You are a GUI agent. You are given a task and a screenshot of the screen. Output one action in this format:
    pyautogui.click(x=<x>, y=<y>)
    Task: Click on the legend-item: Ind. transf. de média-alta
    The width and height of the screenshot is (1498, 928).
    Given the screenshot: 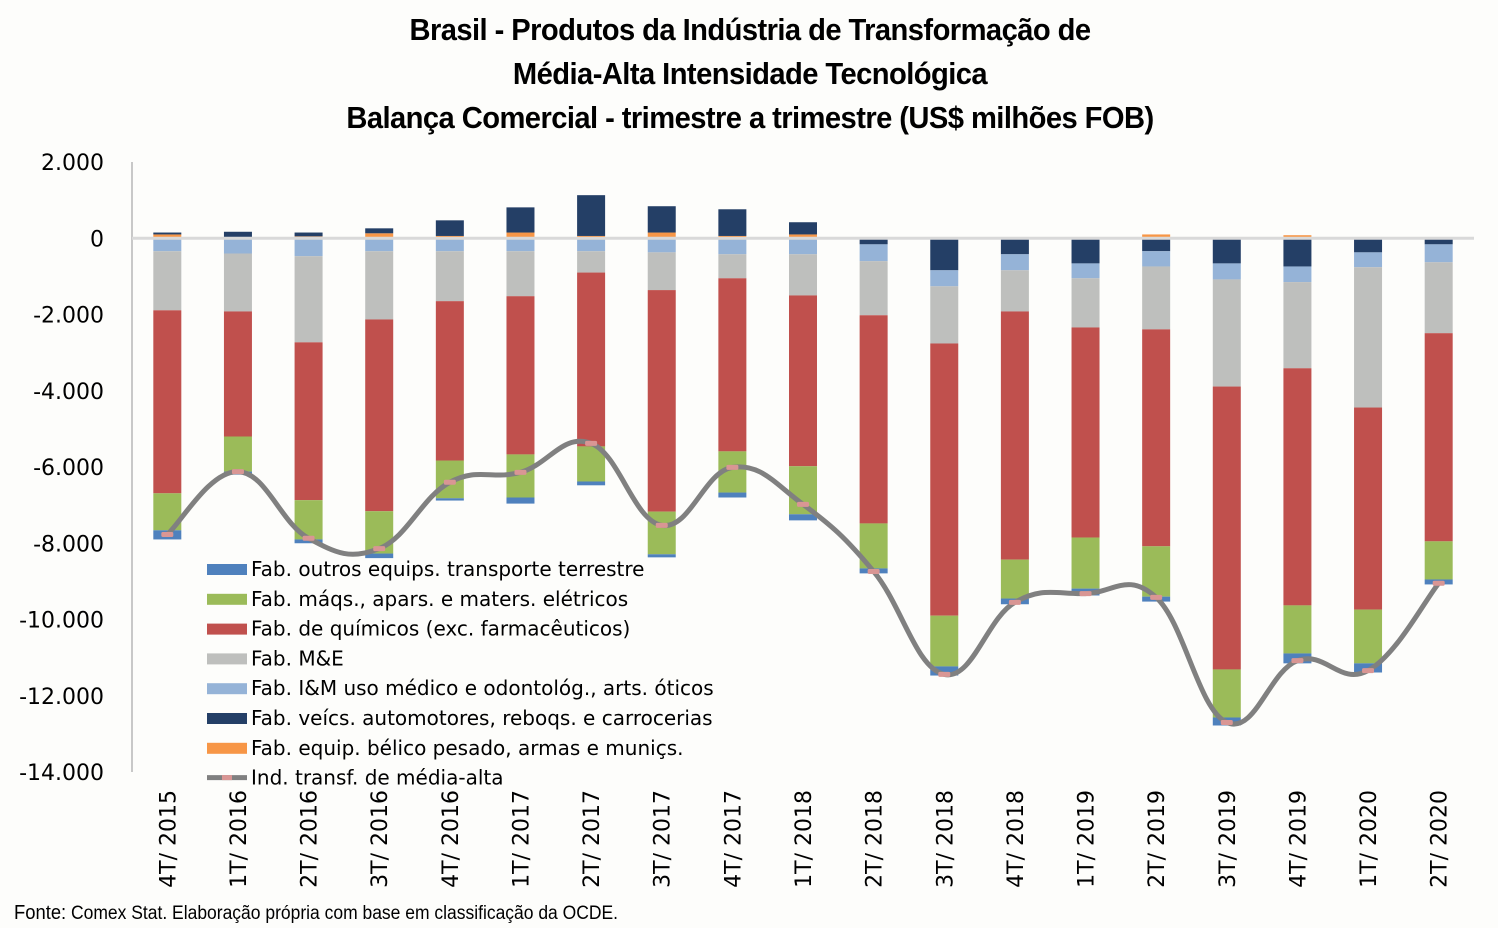 What is the action you would take?
    pyautogui.click(x=355, y=778)
    